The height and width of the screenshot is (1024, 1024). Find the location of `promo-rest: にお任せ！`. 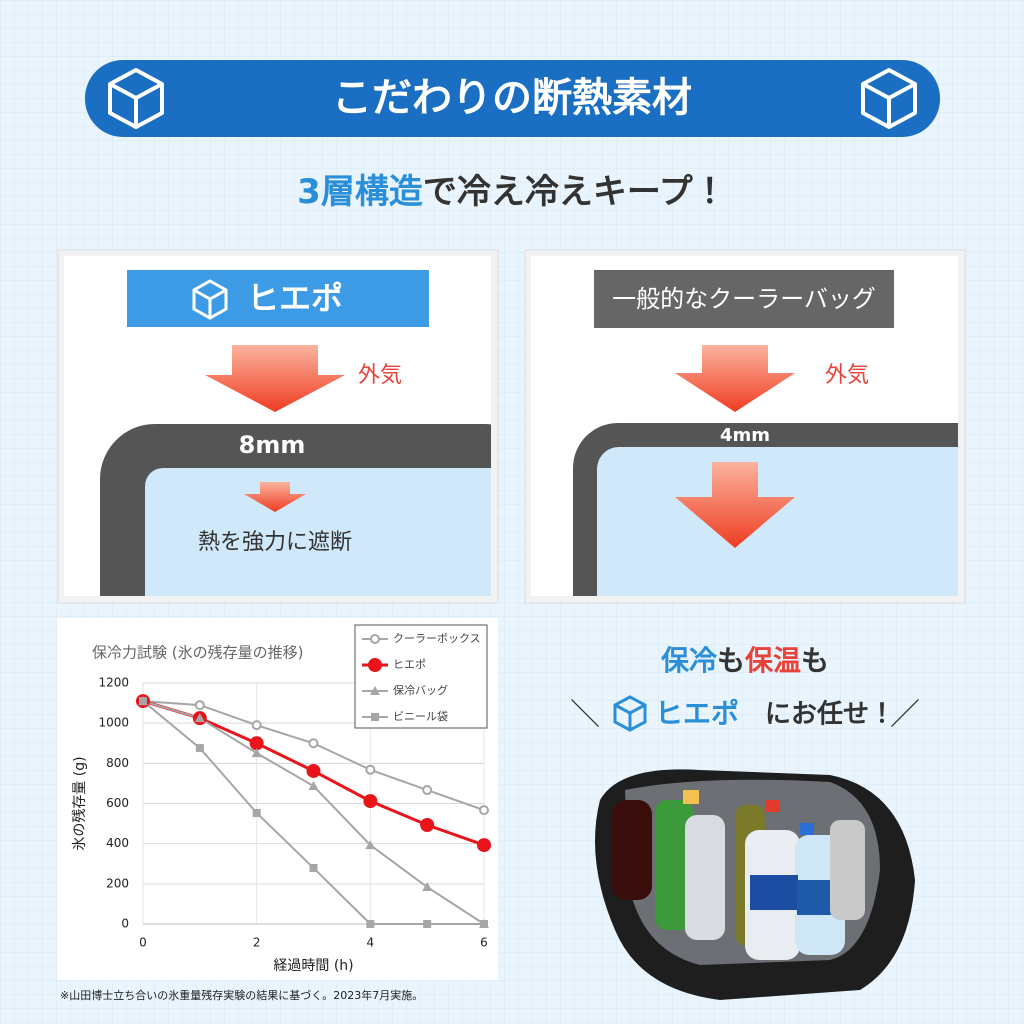

promo-rest: にお任せ！ is located at coordinates (830, 715).